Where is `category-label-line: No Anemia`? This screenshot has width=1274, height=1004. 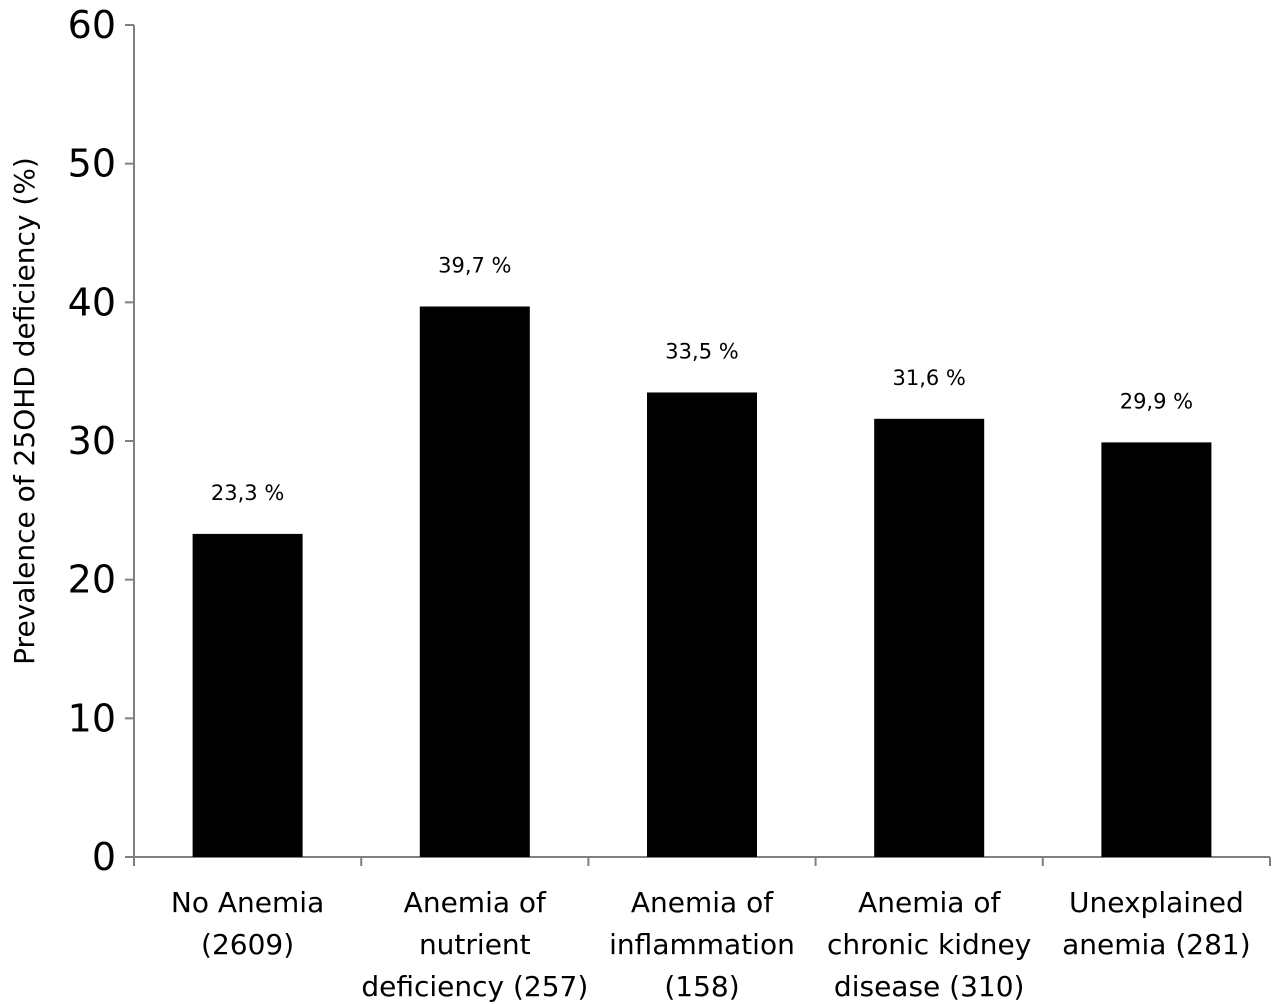 category-label-line: No Anemia is located at coordinates (247, 902).